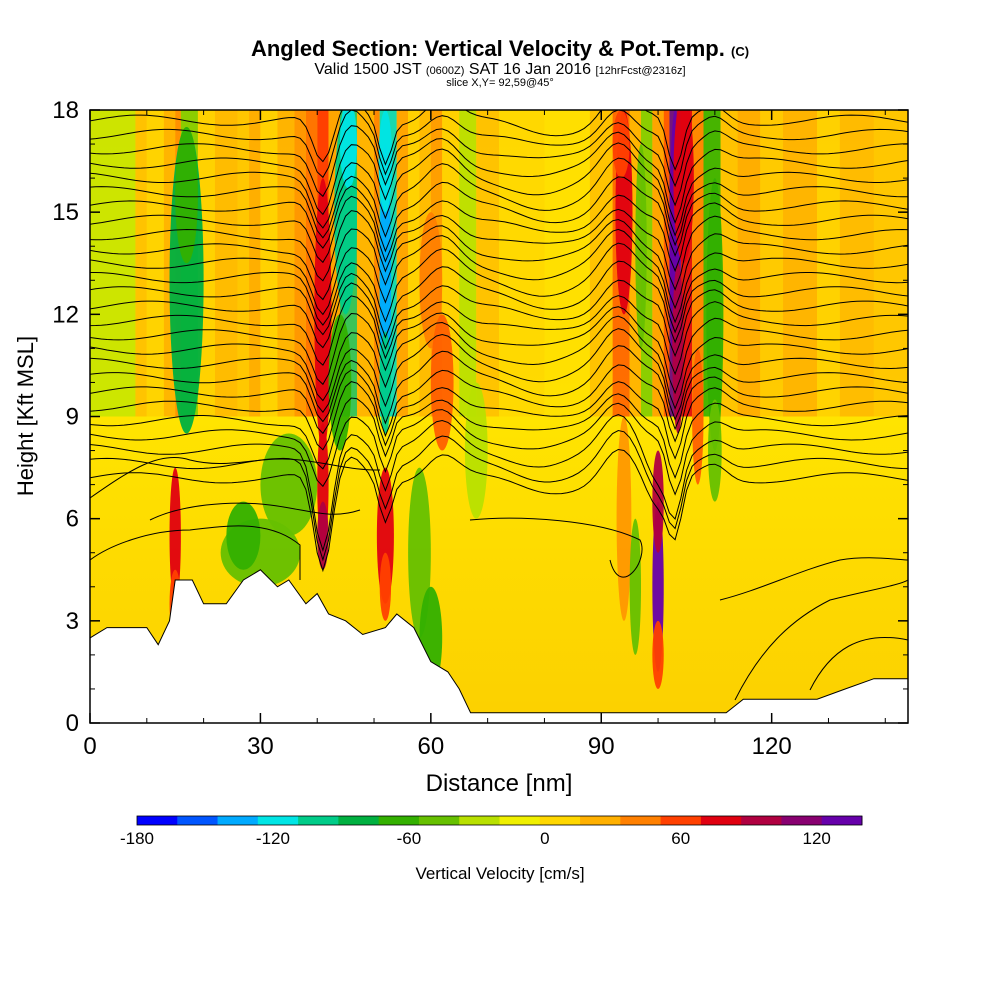  I want to click on forecast-info: [12hrFcst@2316z], so click(640, 71).